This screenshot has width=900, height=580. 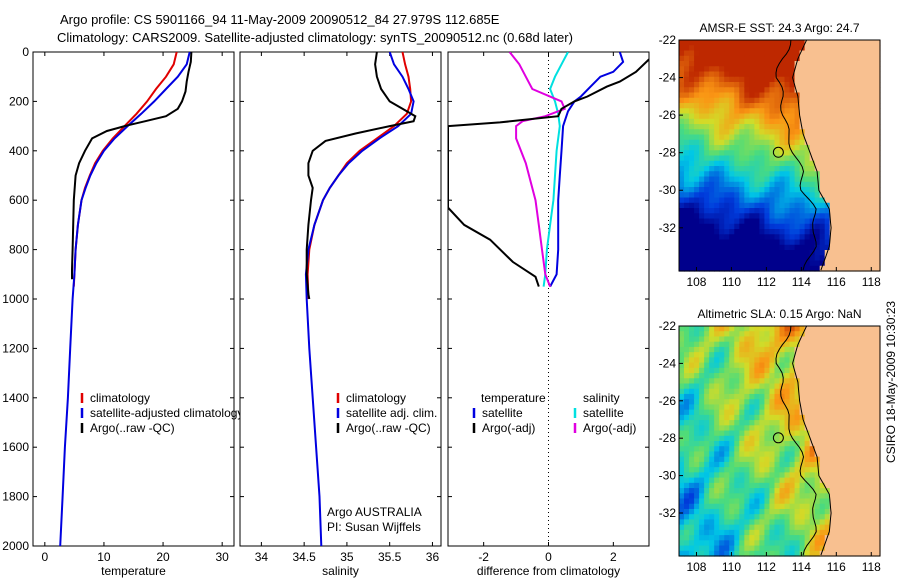 I want to click on sla_map-ytick-label: -24, so click(x=668, y=363).